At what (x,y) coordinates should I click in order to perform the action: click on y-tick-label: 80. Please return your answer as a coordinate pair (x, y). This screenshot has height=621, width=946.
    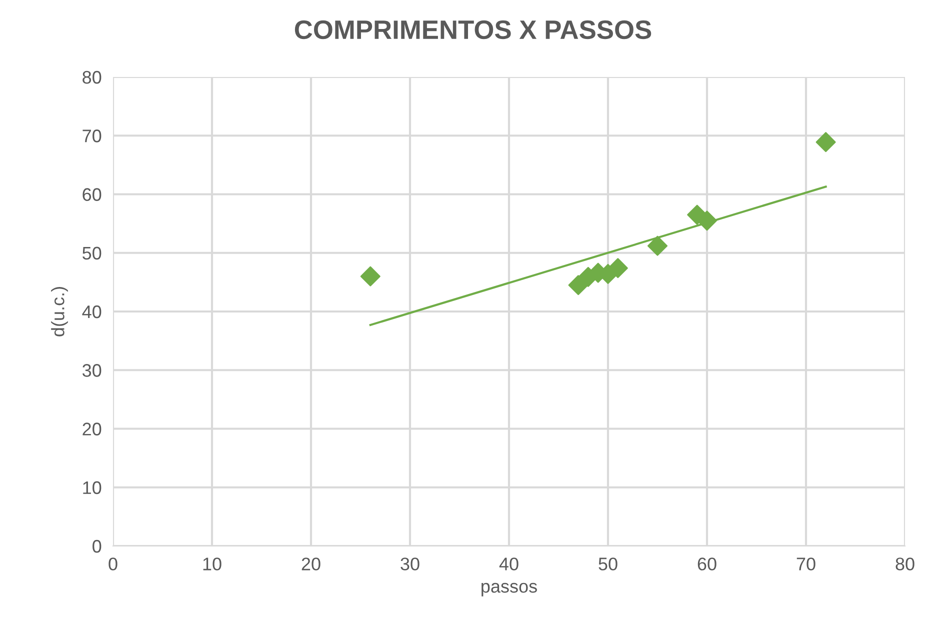
    Looking at the image, I should click on (92, 77).